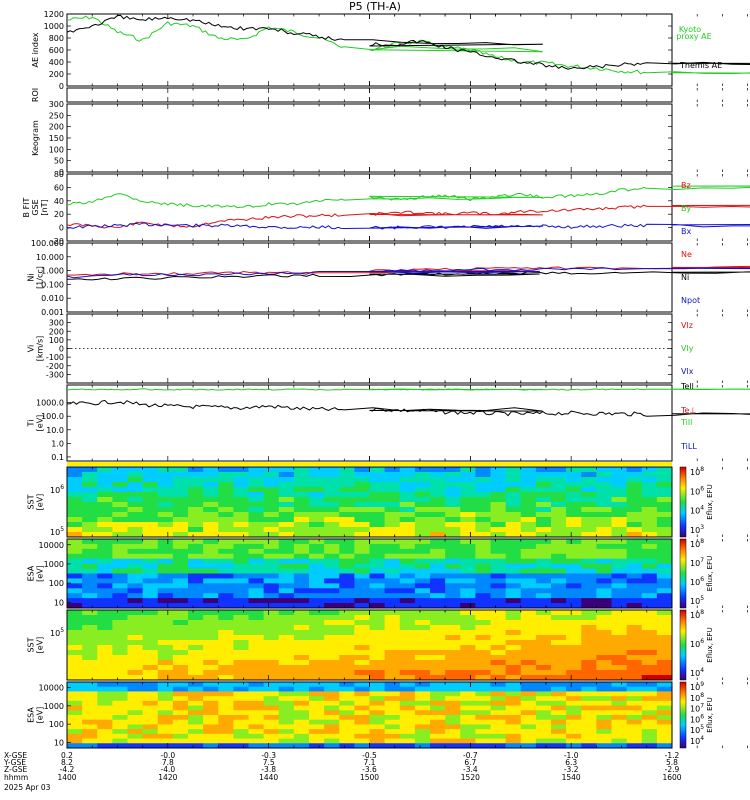 The height and width of the screenshot is (800, 750). What do you see at coordinates (710, 573) in the screenshot?
I see `colorbar-label: Eflux, EFU` at bounding box center [710, 573].